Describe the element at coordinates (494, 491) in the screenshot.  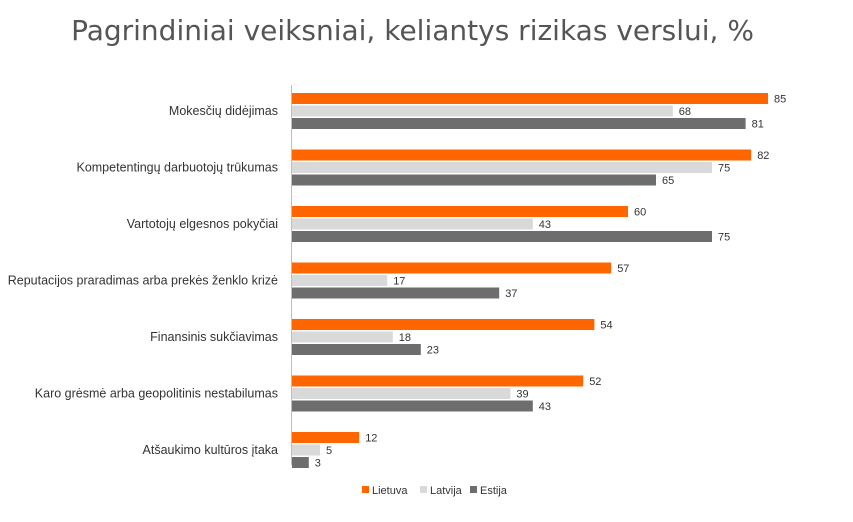
I see `legend-label: Estija` at that location.